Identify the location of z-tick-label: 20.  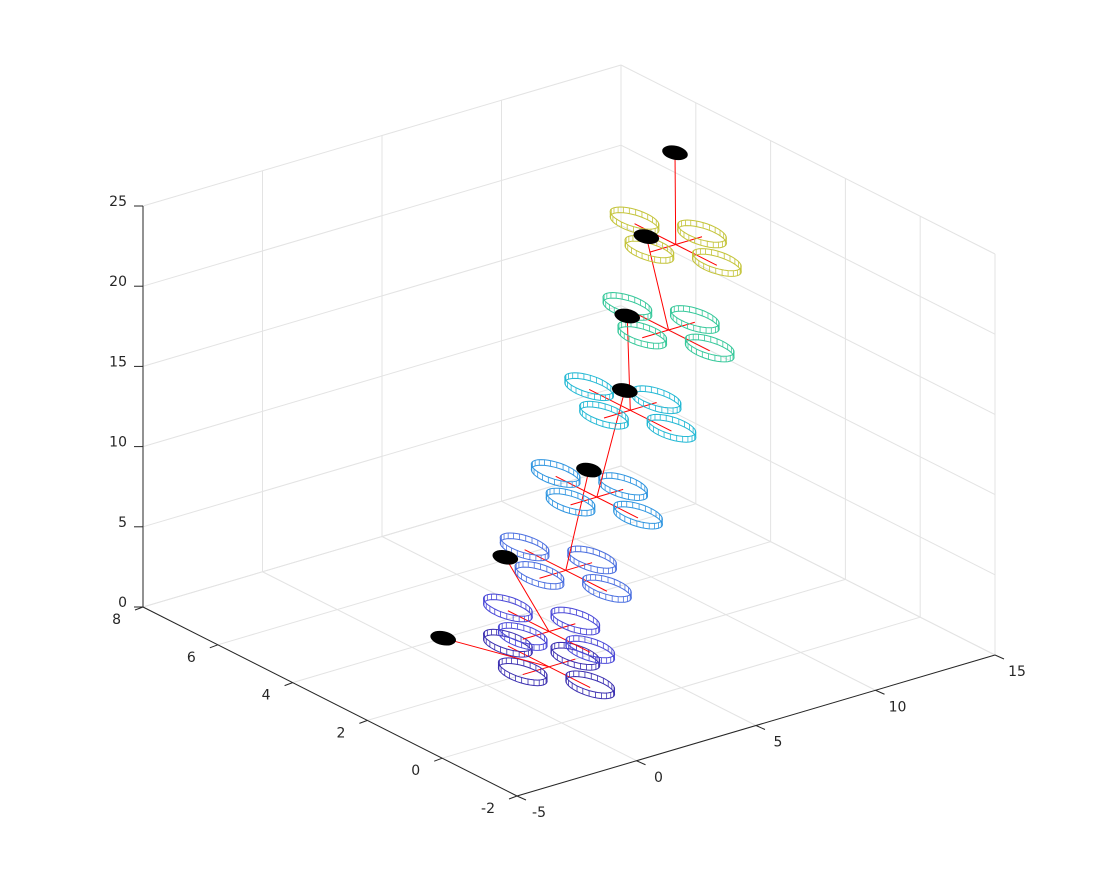
(118, 282).